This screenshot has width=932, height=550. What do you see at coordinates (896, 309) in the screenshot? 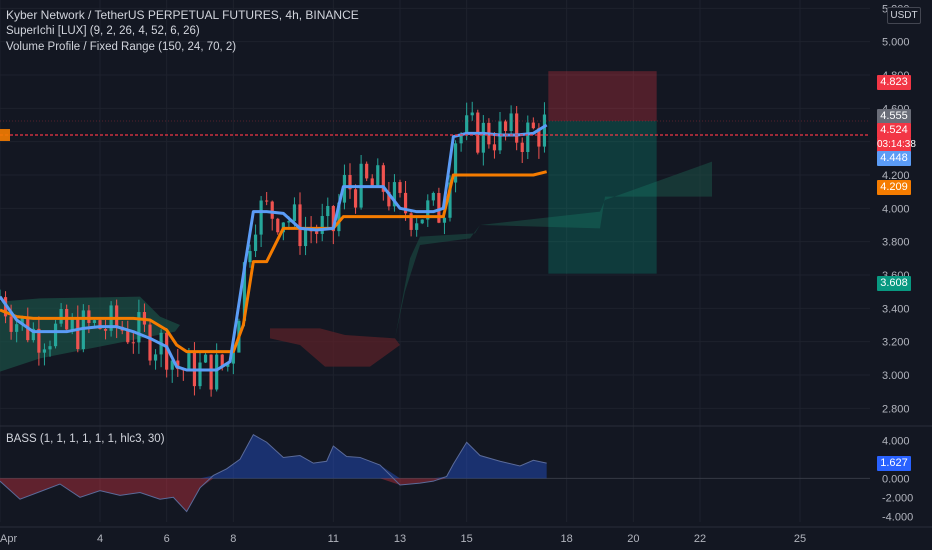
I see `y-tick-label: 3.400` at bounding box center [896, 309].